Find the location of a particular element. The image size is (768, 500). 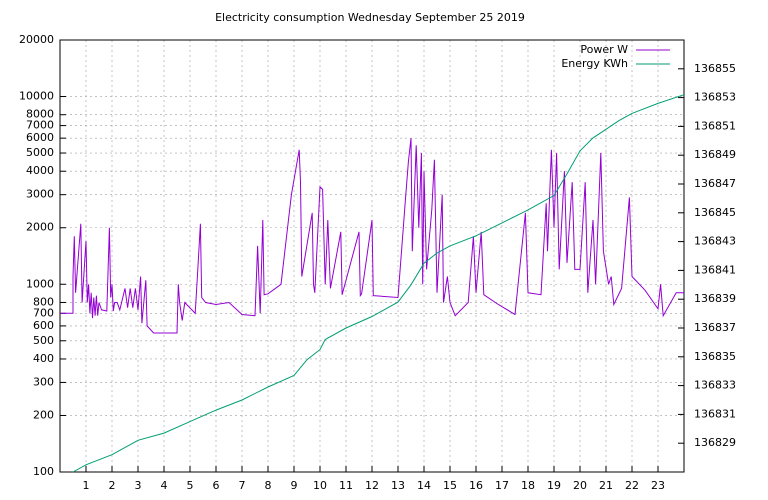

y-tick-label: 7000 is located at coordinates (40, 125).